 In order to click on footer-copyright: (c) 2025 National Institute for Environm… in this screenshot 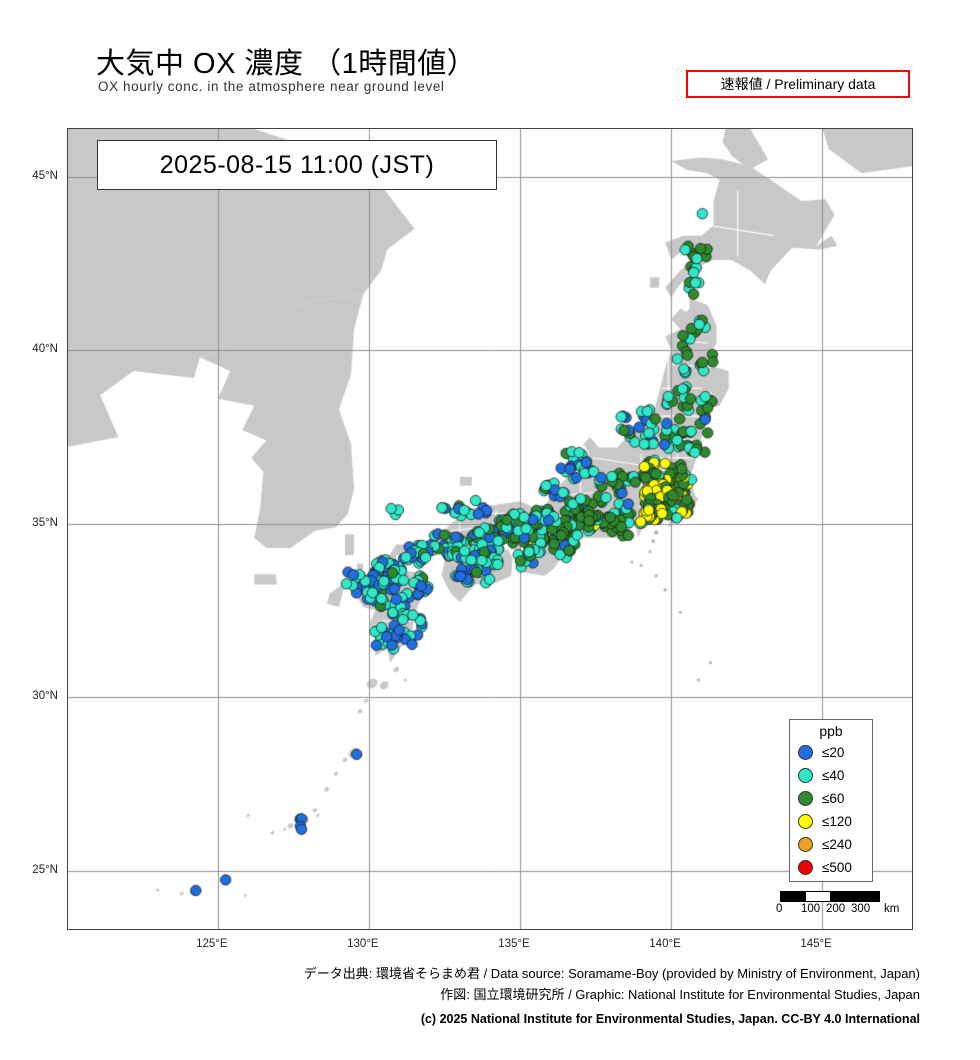, I will do `click(670, 1019)`.